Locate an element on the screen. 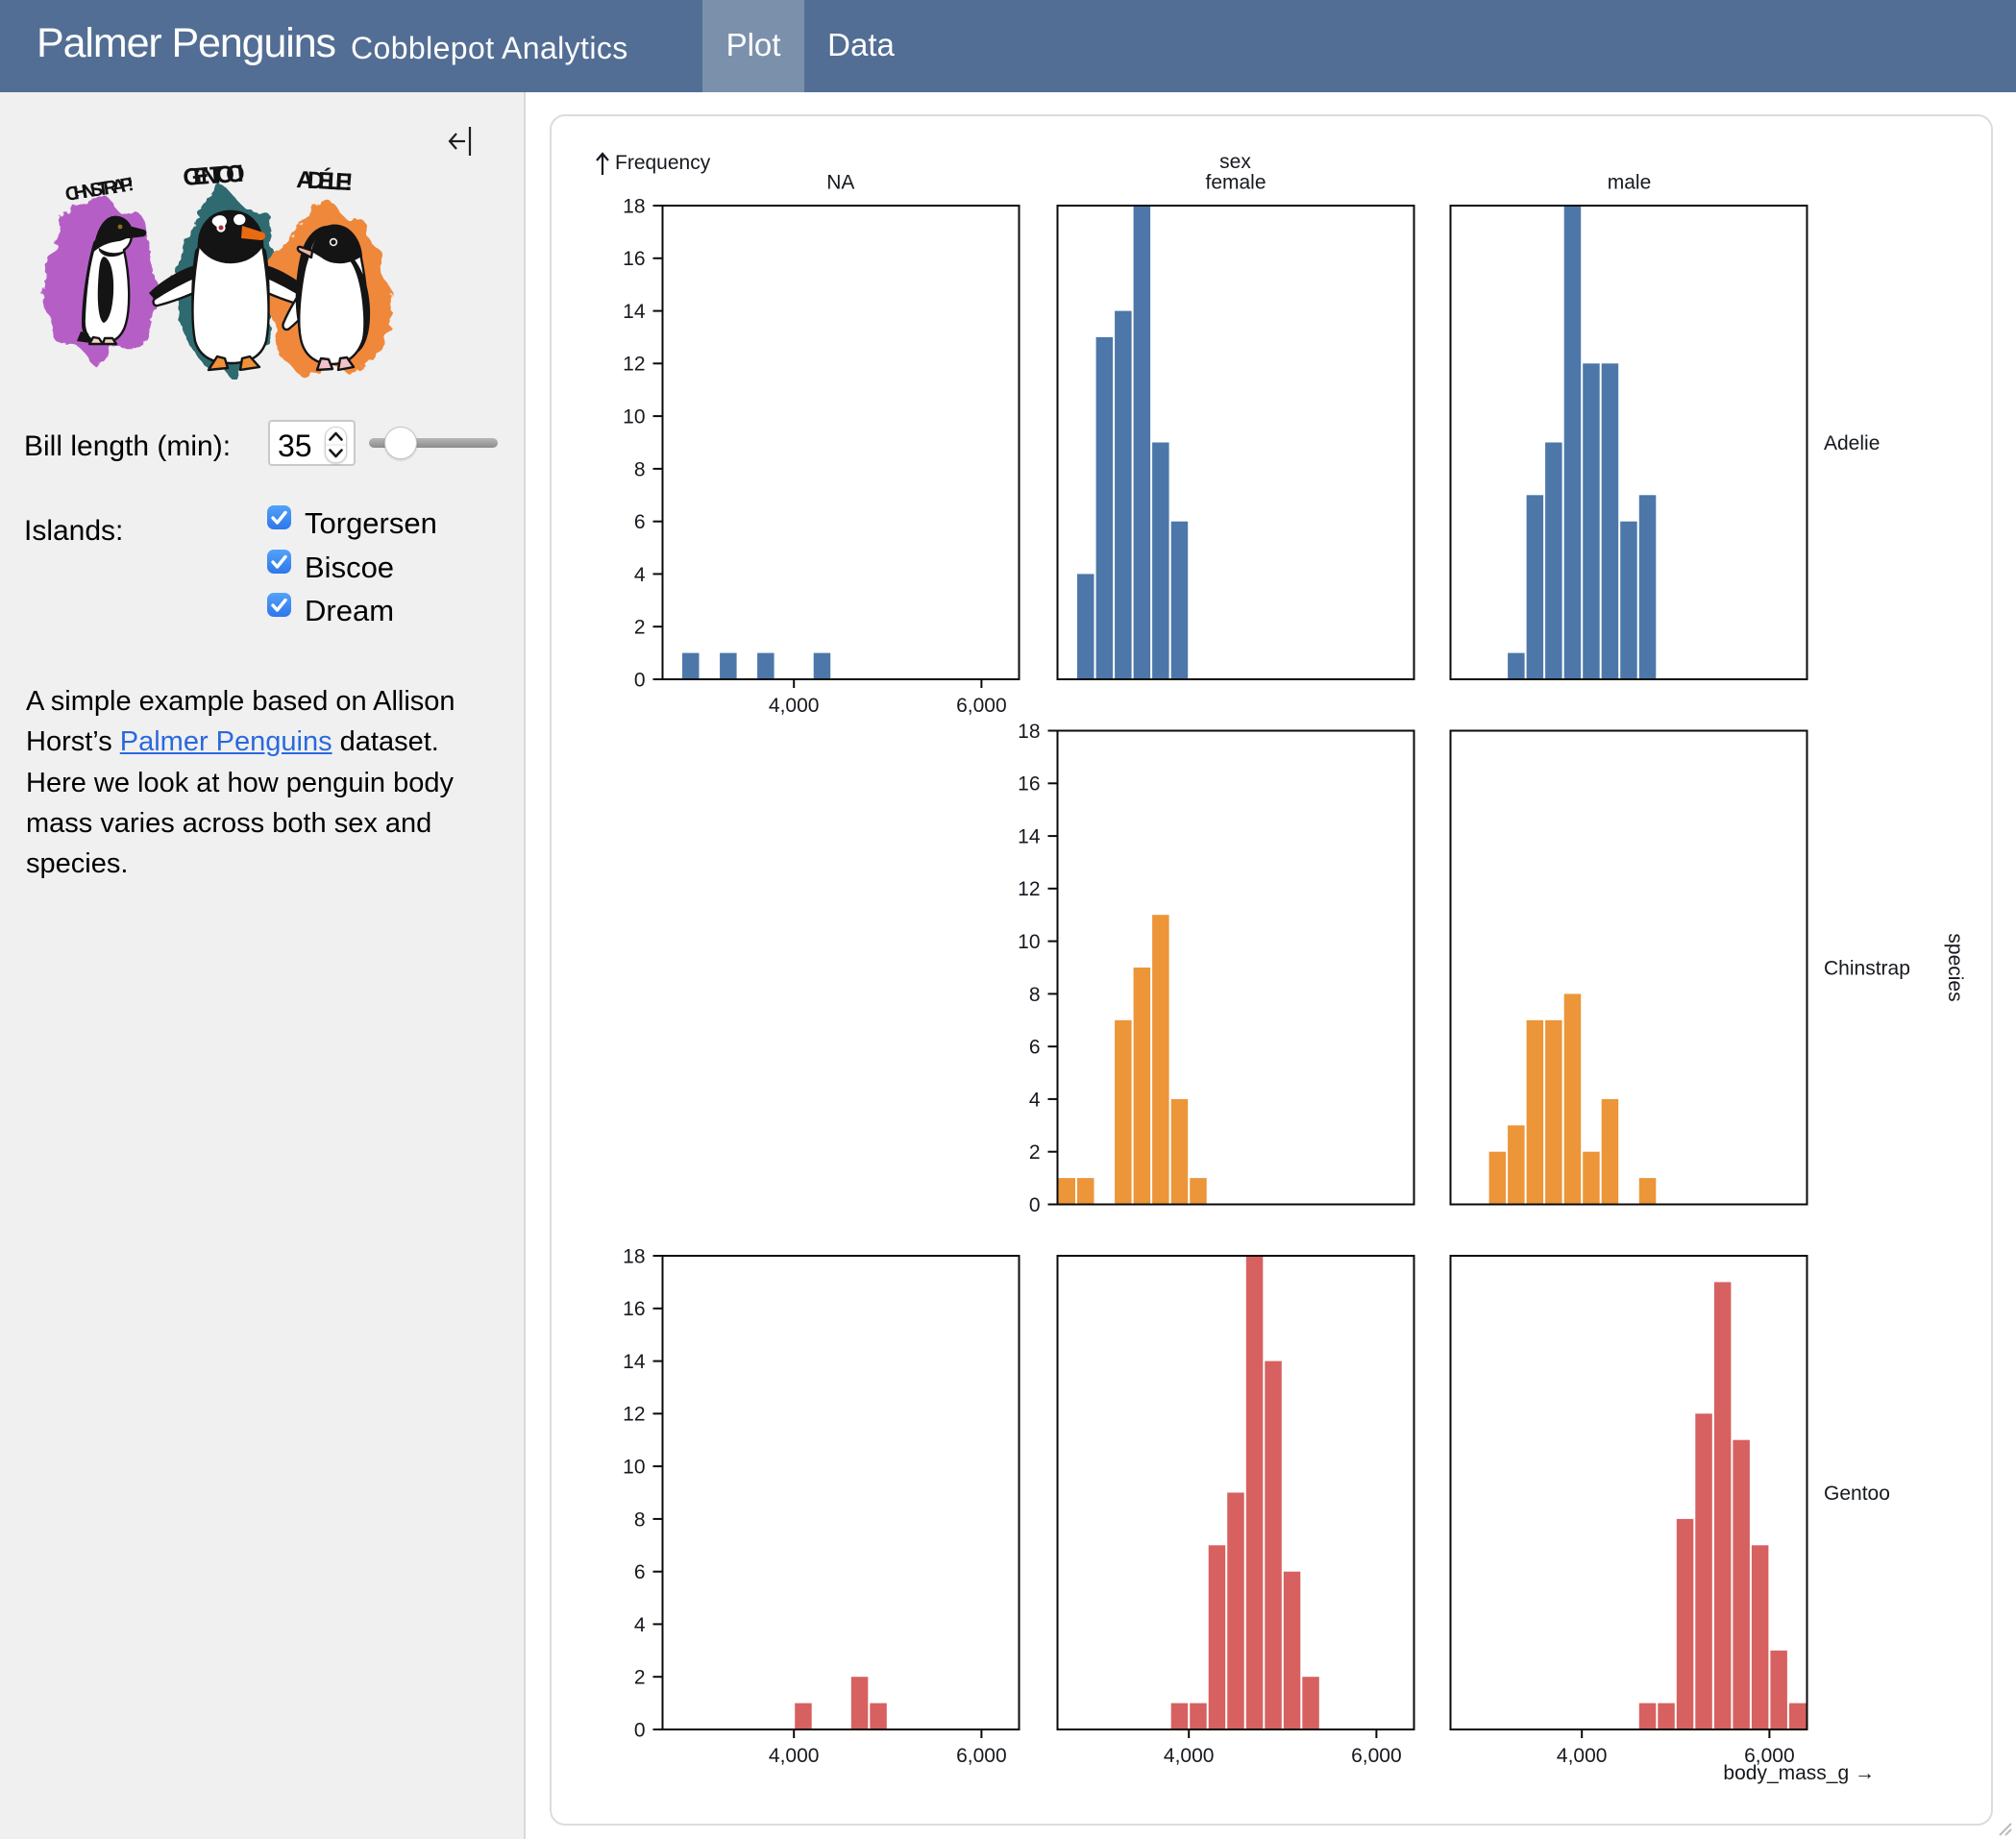 This screenshot has height=1839, width=2016. svg-text: Gentoo is located at coordinates (1857, 1494).